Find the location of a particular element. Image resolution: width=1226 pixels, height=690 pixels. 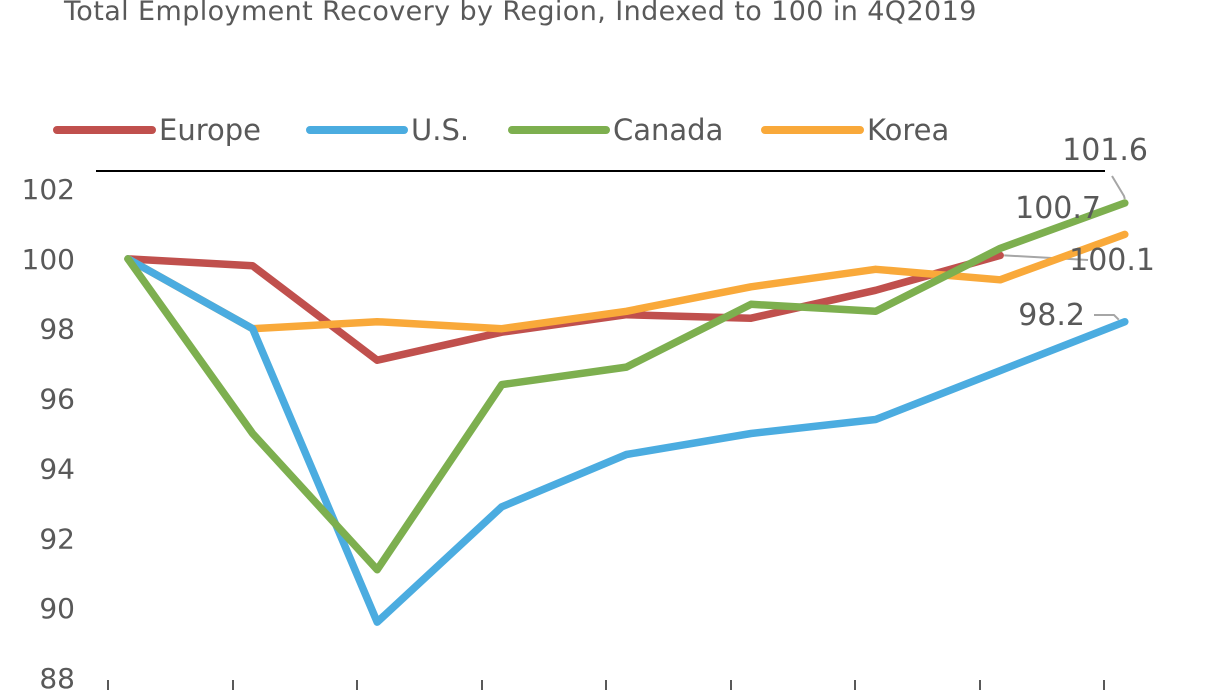

data-label-u-s: 98.2 is located at coordinates (1051, 315).